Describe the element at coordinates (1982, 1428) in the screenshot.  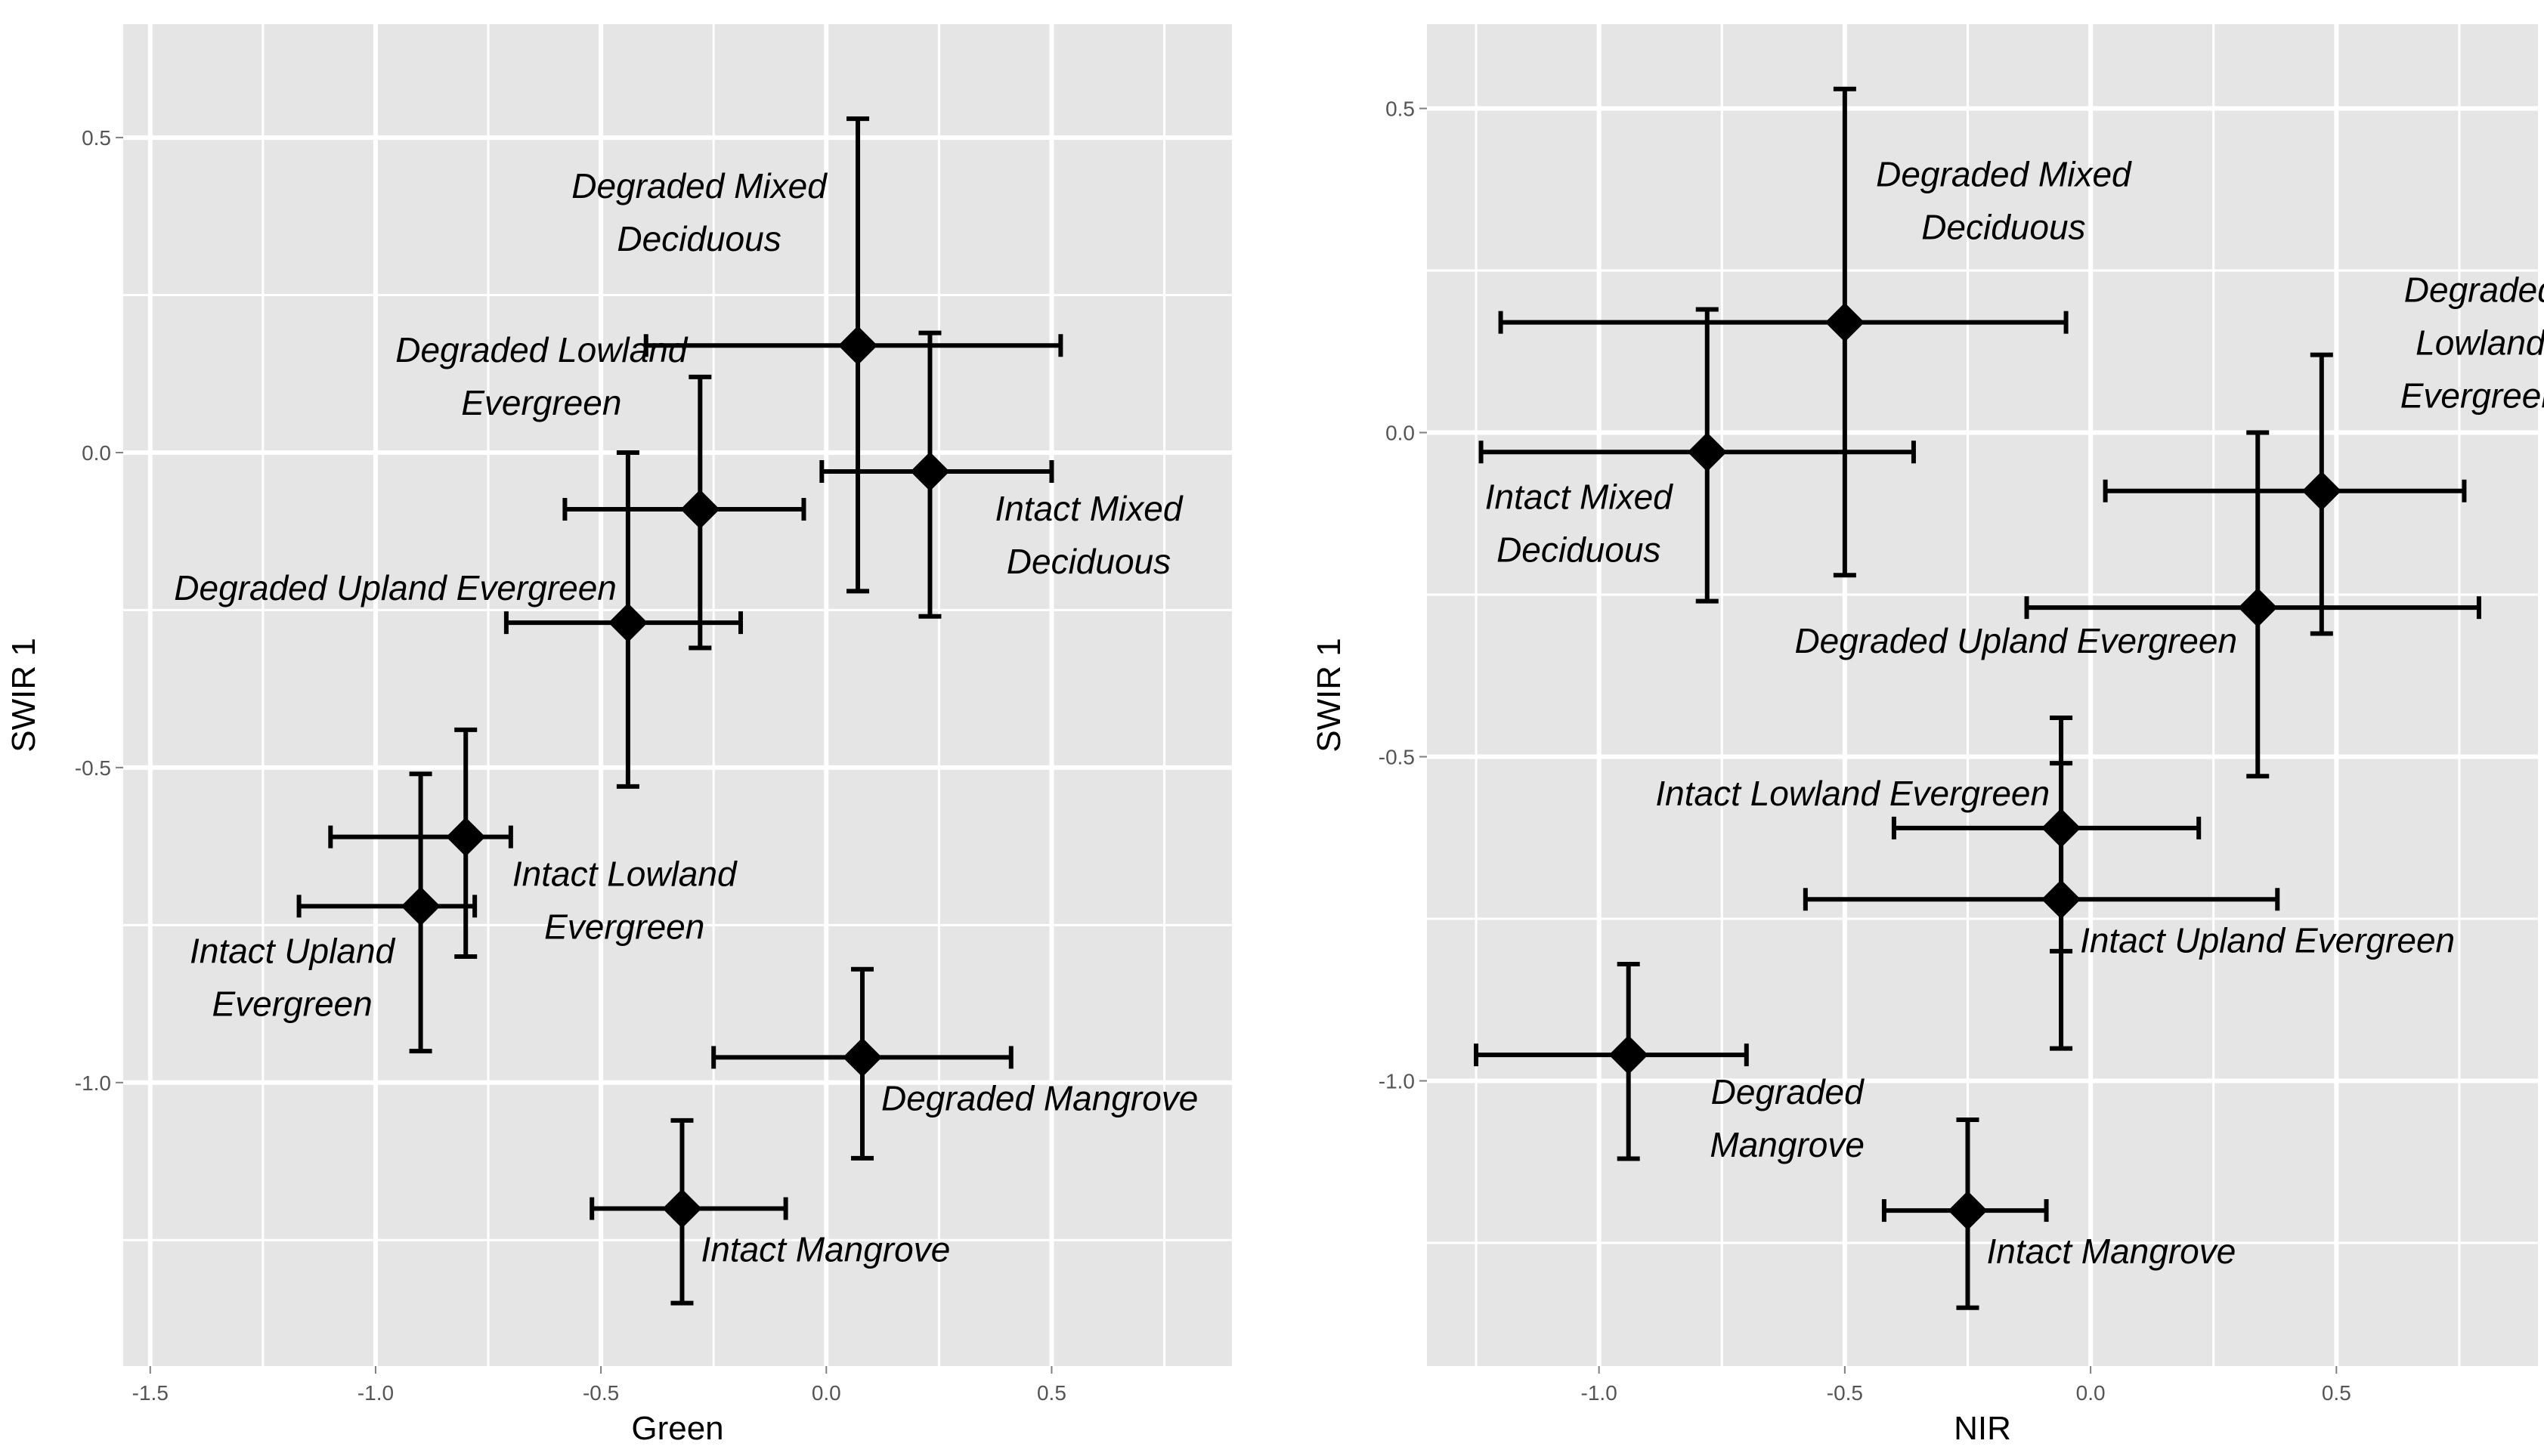
I see `x-axis-title: NIR` at that location.